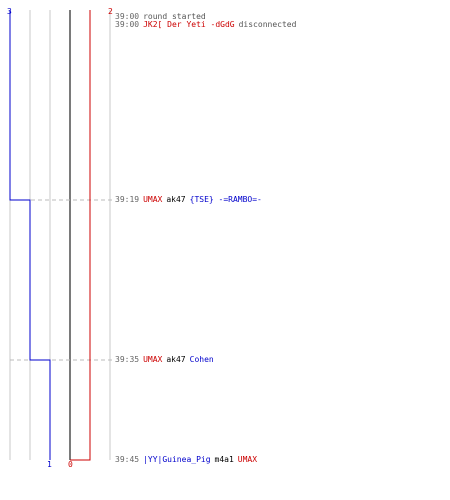 Image resolution: width=450 pixels, height=500 pixels. Describe the element at coordinates (127, 199) in the screenshot. I see `log-timestamp: 39:19` at that location.